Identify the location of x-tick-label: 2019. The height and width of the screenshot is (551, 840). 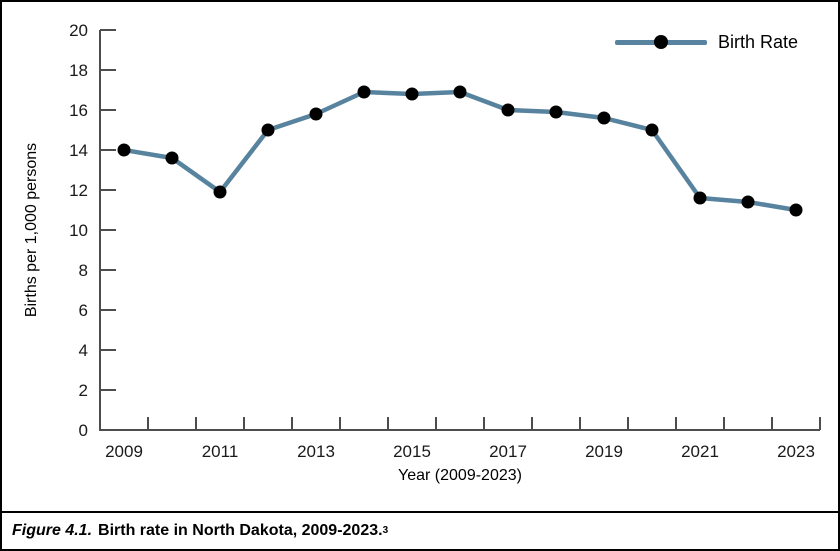
(604, 451).